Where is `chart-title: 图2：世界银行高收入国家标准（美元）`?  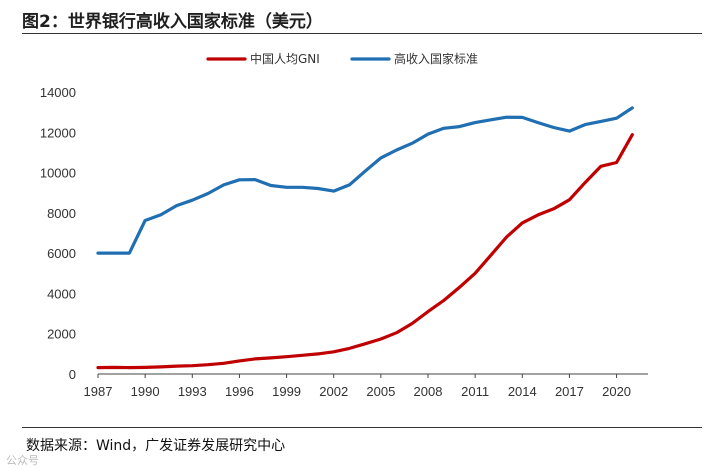 chart-title: 图2：世界银行高收入国家标准（美元） is located at coordinates (172, 22).